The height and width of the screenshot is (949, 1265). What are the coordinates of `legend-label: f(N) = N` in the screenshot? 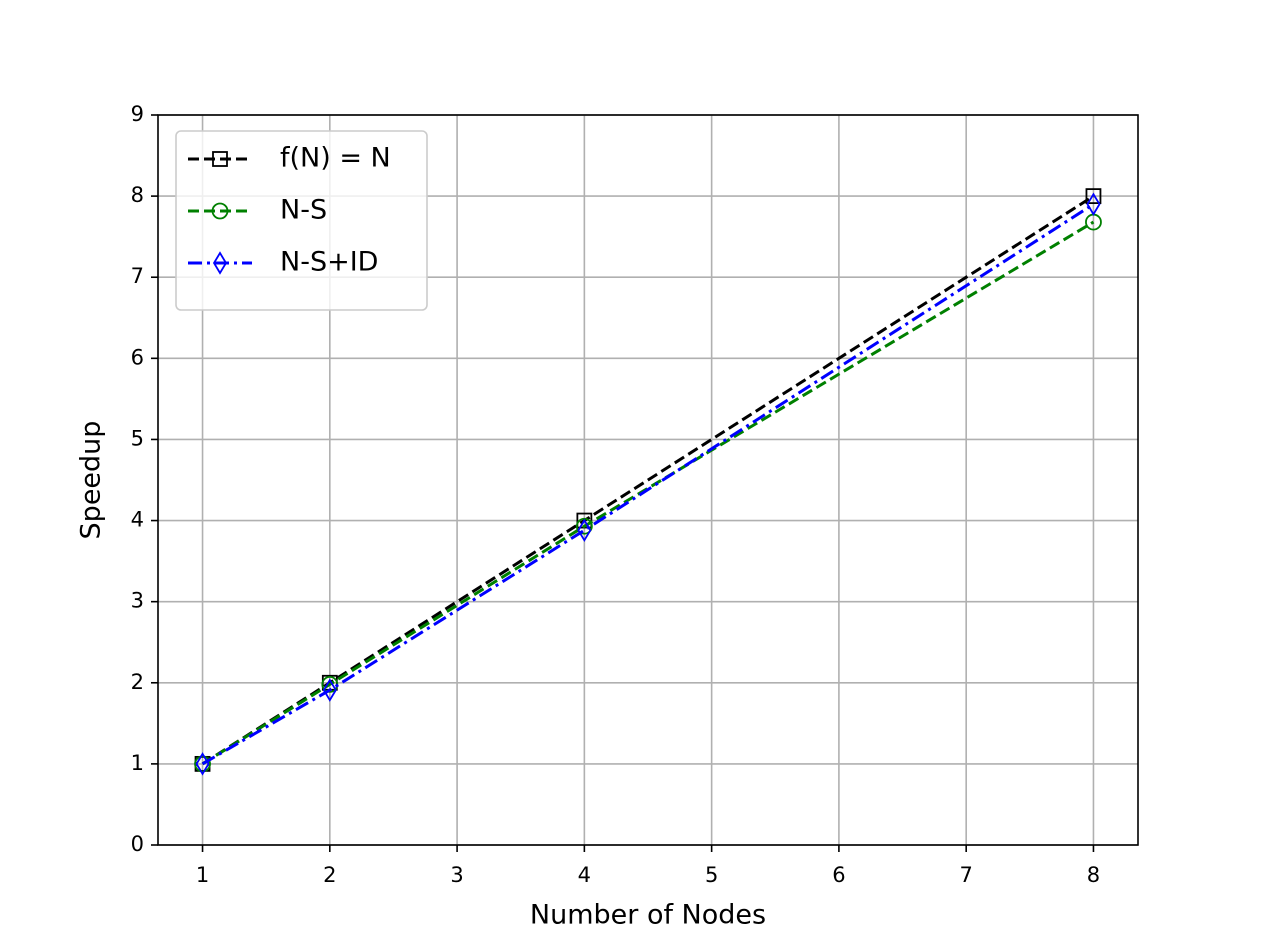 It's located at (335, 158).